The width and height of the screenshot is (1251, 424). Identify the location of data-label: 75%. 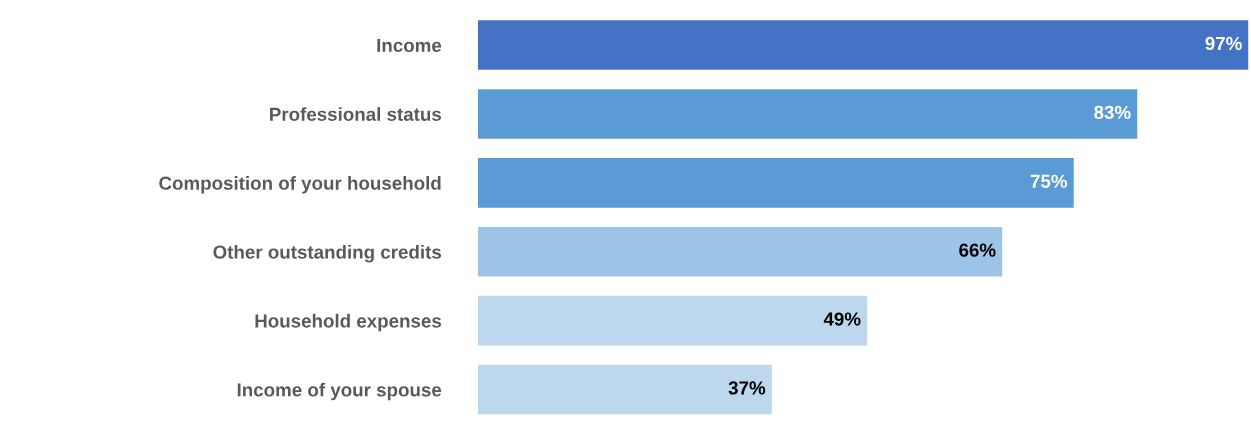
(1049, 181).